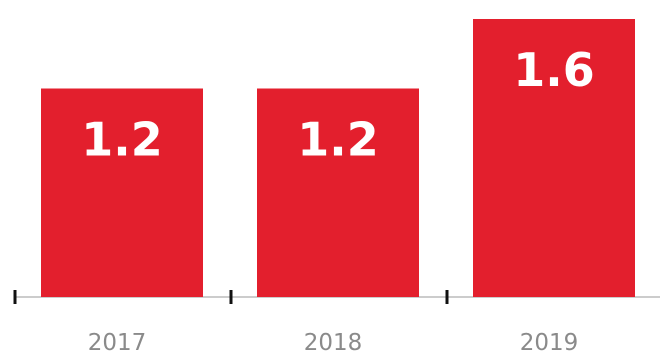  What do you see at coordinates (333, 341) in the screenshot?
I see `x-tick-label-2018: 2018` at bounding box center [333, 341].